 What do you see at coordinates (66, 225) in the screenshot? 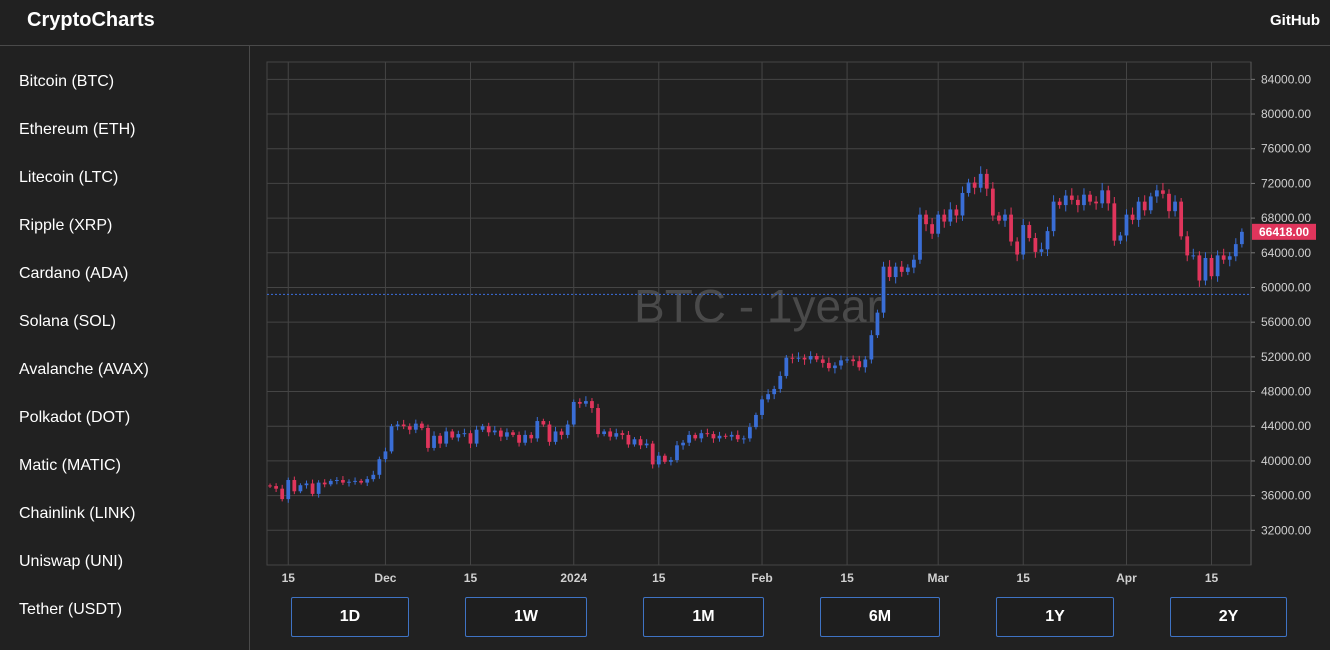
I see `sidebar-item-xrp: Ripple (XRP)` at bounding box center [66, 225].